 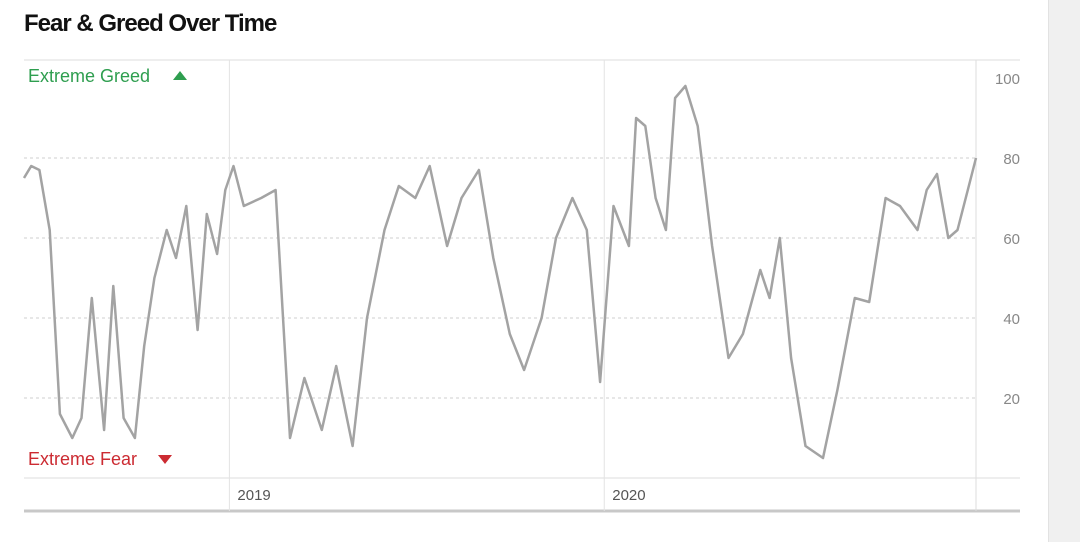 What do you see at coordinates (253, 495) in the screenshot?
I see `x-tick-label: 2019` at bounding box center [253, 495].